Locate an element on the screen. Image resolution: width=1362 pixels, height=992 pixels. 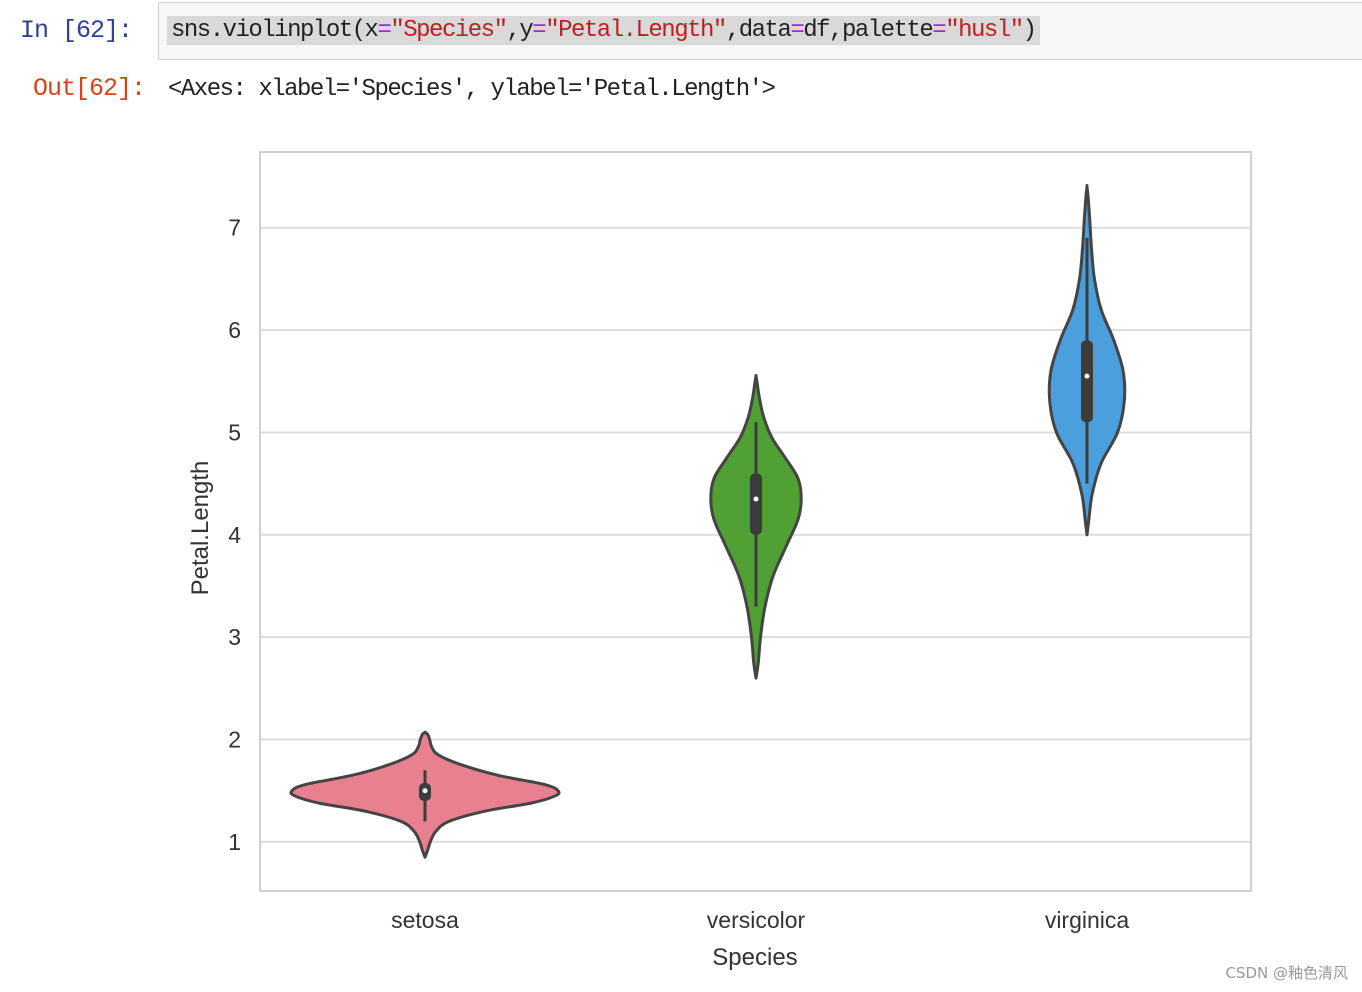
y-axis-label: Petal.Length is located at coordinates (200, 528).